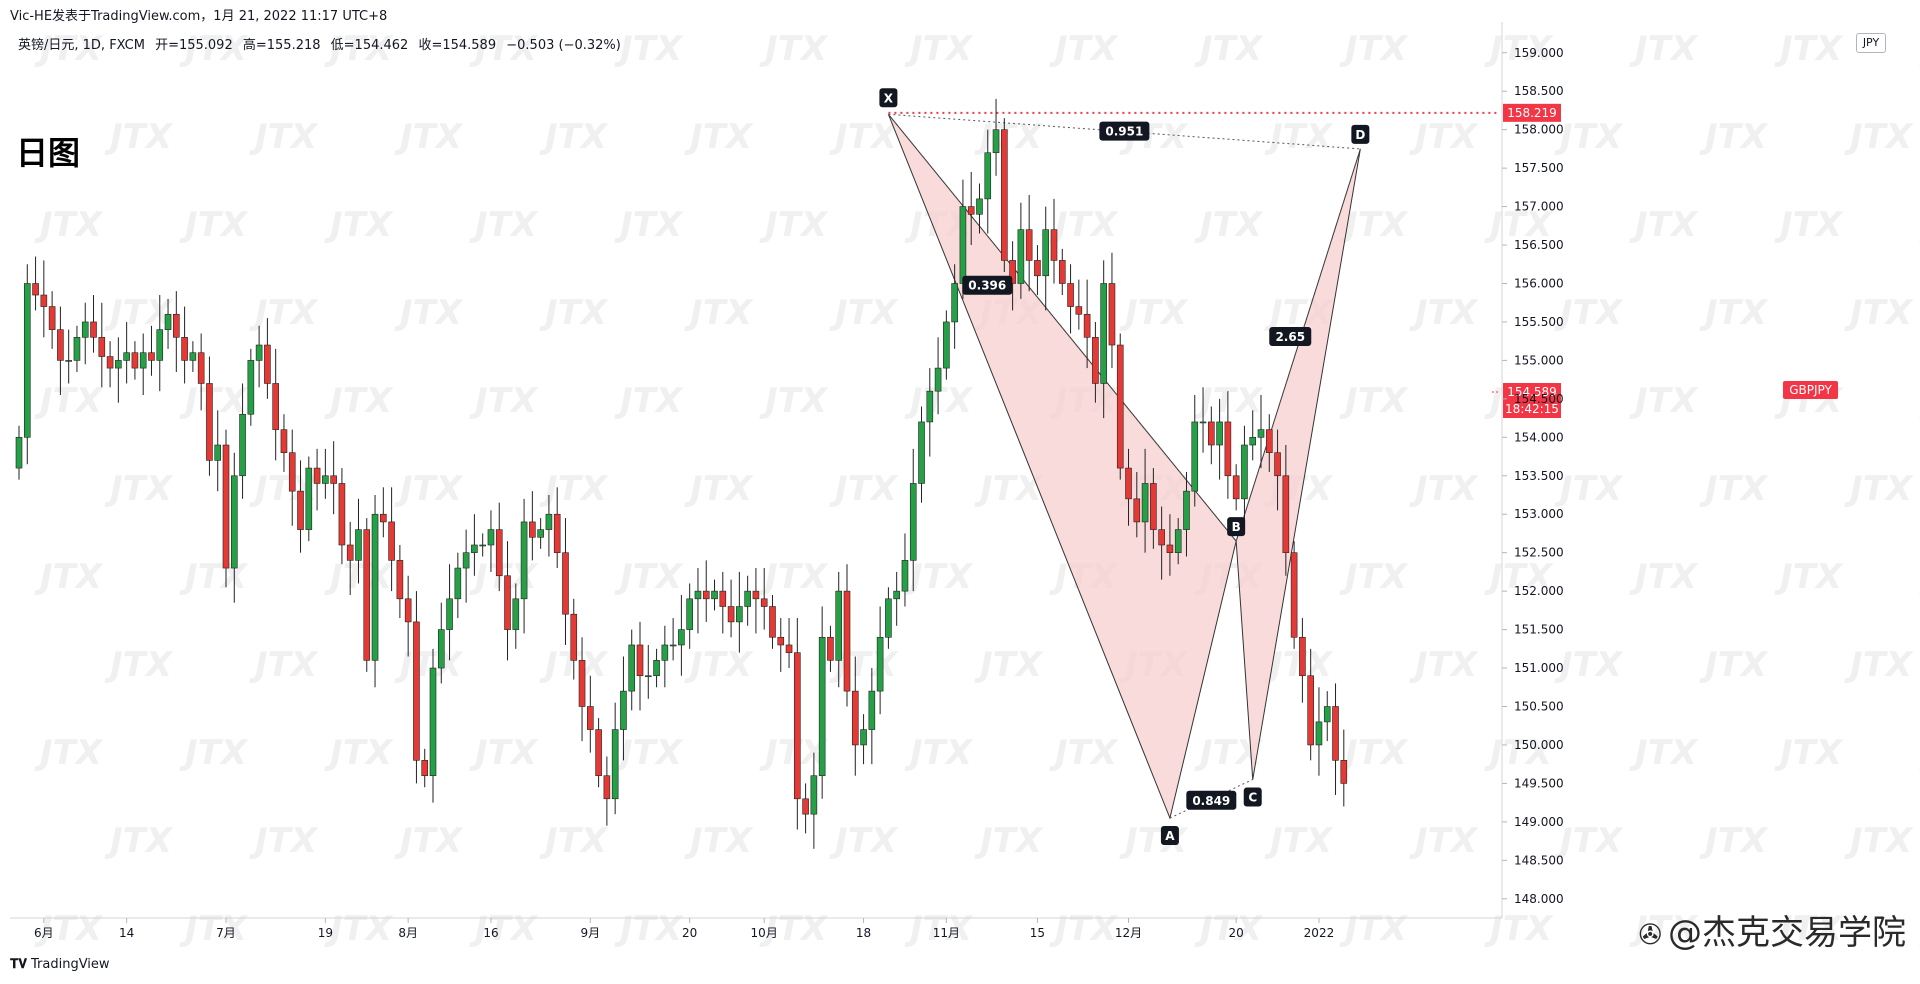  What do you see at coordinates (1539, 476) in the screenshot?
I see `y-tick-label: 153.500` at bounding box center [1539, 476].